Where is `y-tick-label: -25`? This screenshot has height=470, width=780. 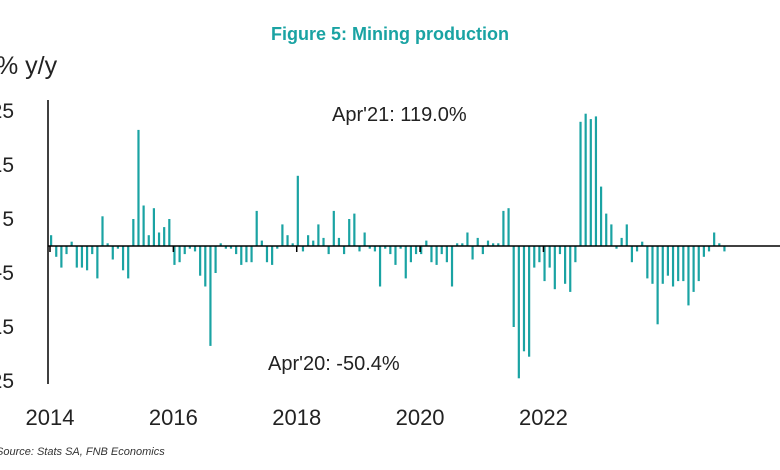 y-tick-label: -25 is located at coordinates (7, 381).